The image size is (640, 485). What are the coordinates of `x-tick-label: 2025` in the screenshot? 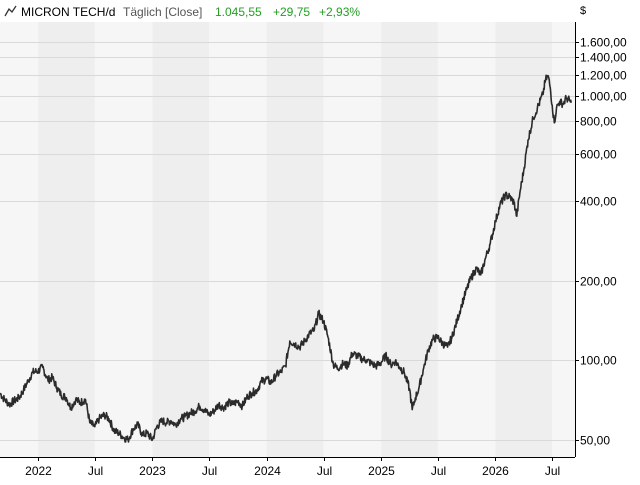 It's located at (381, 471).